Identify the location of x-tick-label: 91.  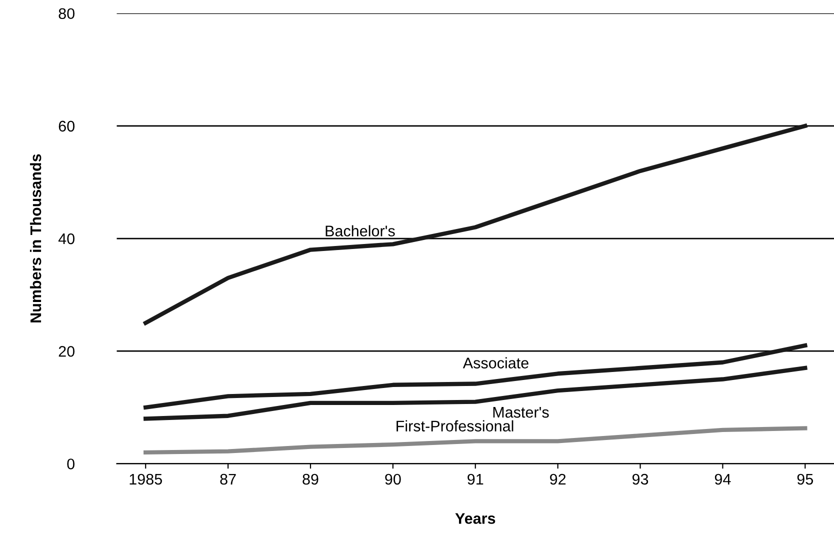
(476, 479).